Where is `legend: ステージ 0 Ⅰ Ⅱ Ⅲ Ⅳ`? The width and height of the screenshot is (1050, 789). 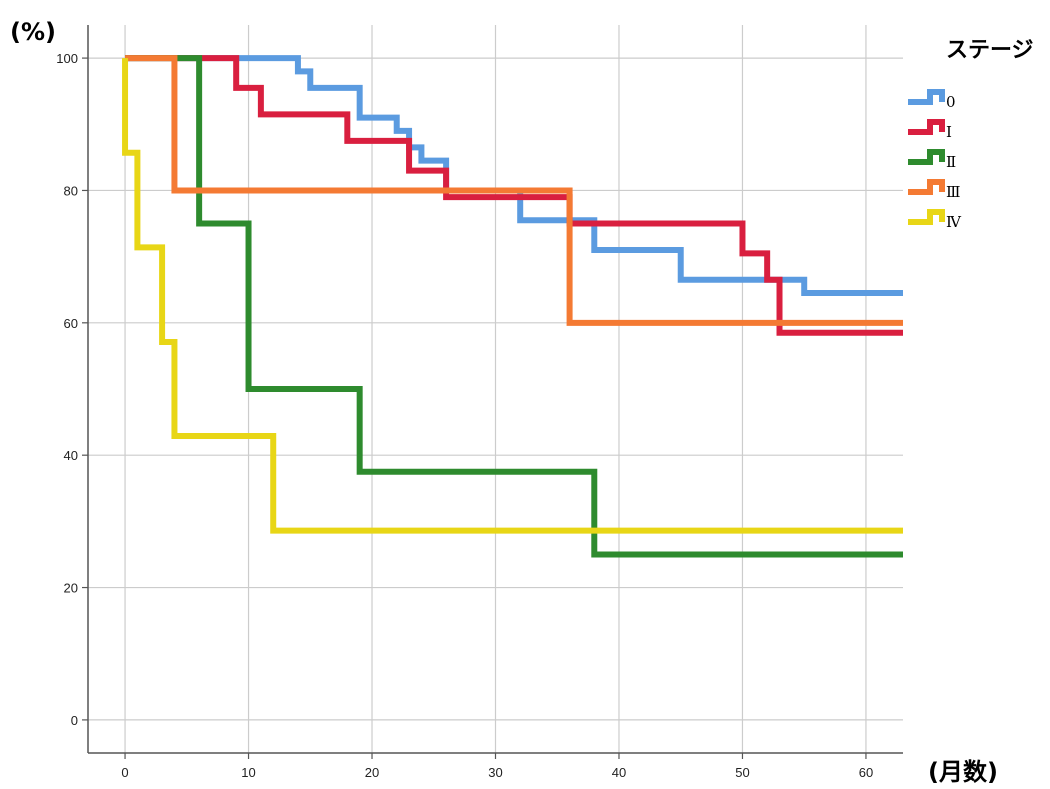
legend: ステージ 0 Ⅰ Ⅱ Ⅲ Ⅳ is located at coordinates (971, 134).